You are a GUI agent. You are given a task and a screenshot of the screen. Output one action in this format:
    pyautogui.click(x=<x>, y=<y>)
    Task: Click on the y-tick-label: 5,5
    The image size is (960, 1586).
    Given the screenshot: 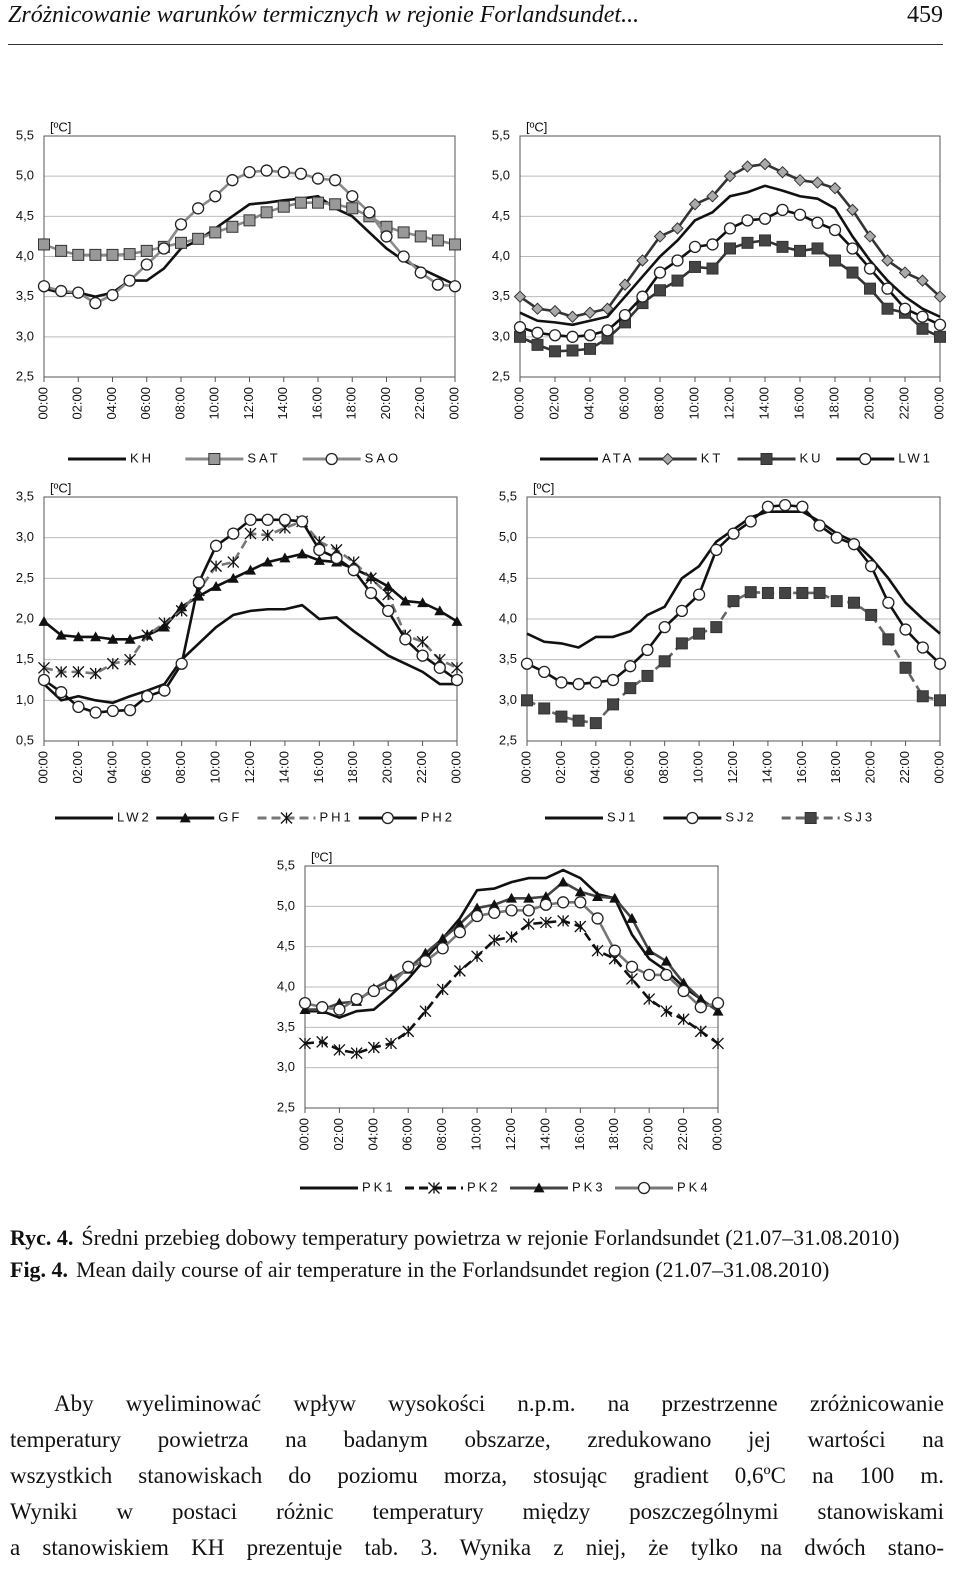 What is the action you would take?
    pyautogui.click(x=501, y=134)
    